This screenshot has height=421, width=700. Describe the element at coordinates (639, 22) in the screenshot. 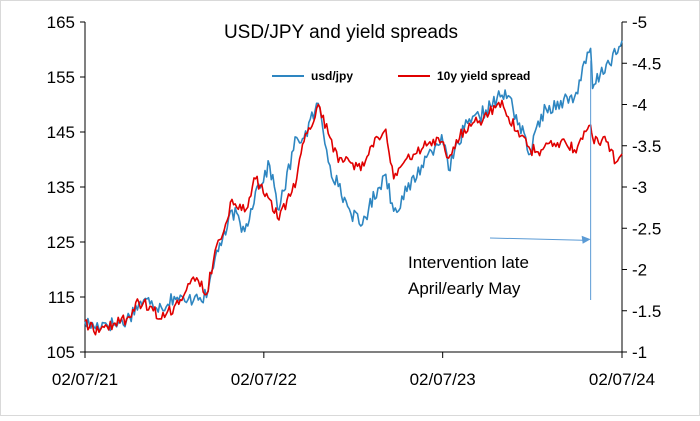

I see `right-axis-tick-label: -5` at that location.